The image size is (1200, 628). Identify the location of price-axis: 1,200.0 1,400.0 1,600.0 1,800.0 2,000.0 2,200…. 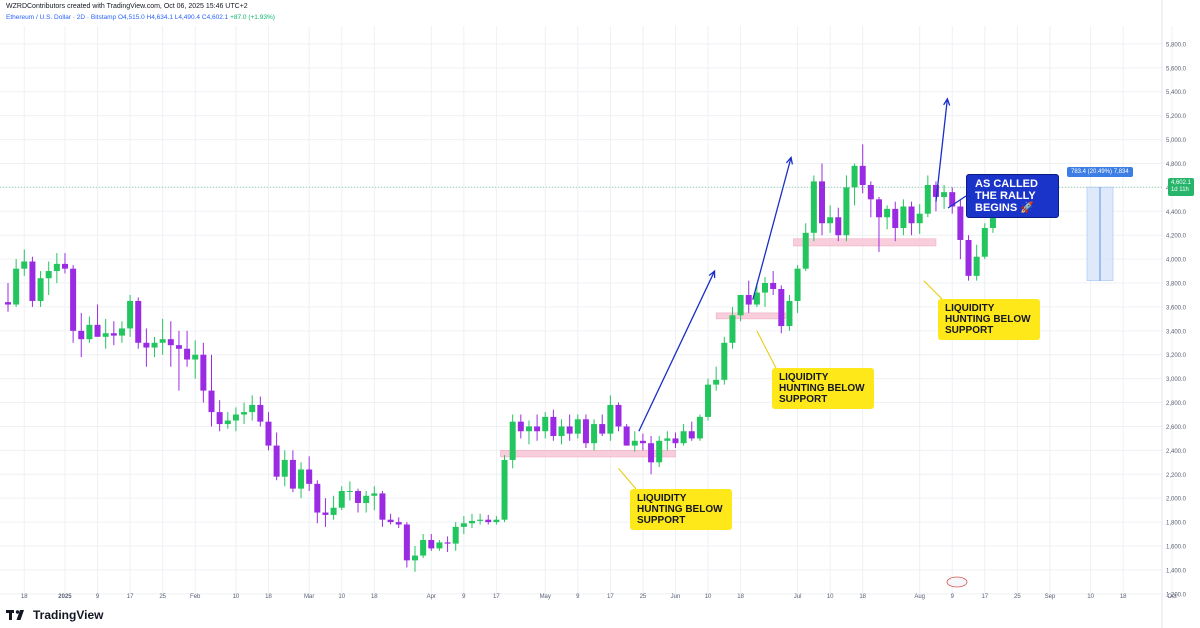
(1174, 314).